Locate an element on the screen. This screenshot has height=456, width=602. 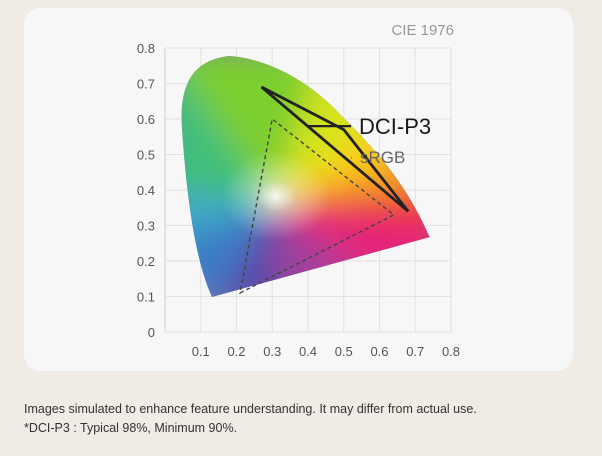
srgb-label: sRGB is located at coordinates (382, 157).